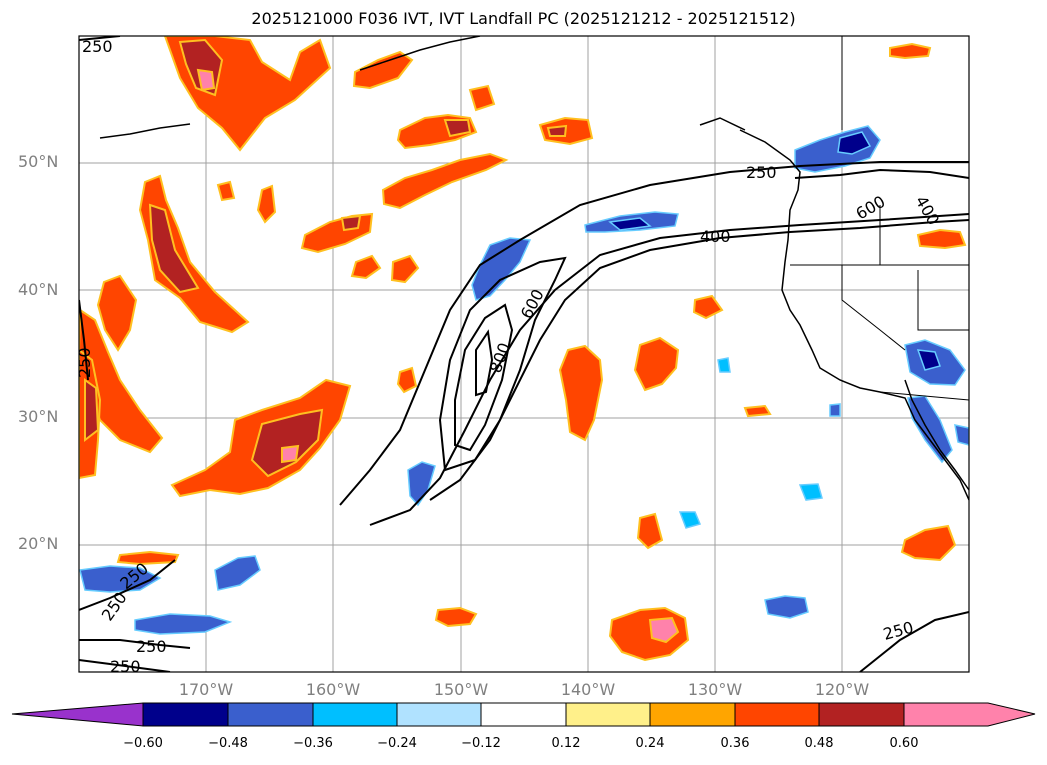 The width and height of the screenshot is (1047, 765). What do you see at coordinates (650, 743) in the screenshot?
I see `colorbar-tick-label: 0.24` at bounding box center [650, 743].